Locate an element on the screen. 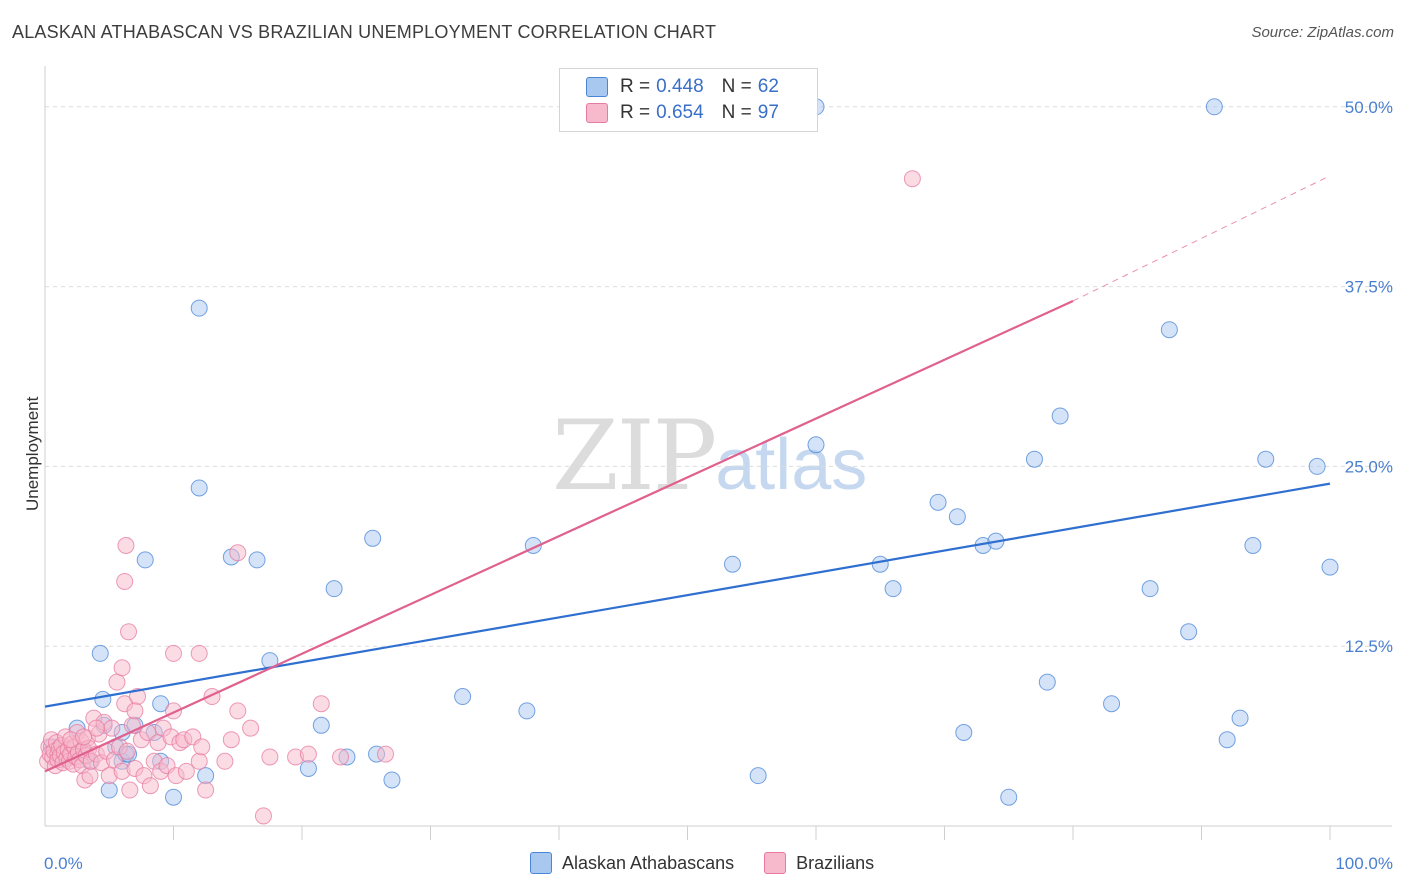 The width and height of the screenshot is (1406, 892). legend-n-value: 62 is located at coordinates (768, 86).